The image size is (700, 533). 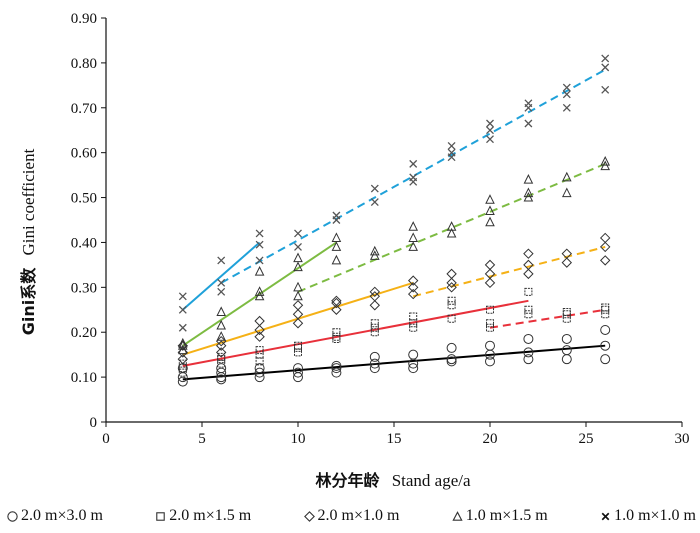 What do you see at coordinates (84, 221) in the screenshot?
I see `y-tick-labels: 0 0.10 0.20 0.30 0.40 0.50 0.60 0.70 0.80 0.90` at bounding box center [84, 221].